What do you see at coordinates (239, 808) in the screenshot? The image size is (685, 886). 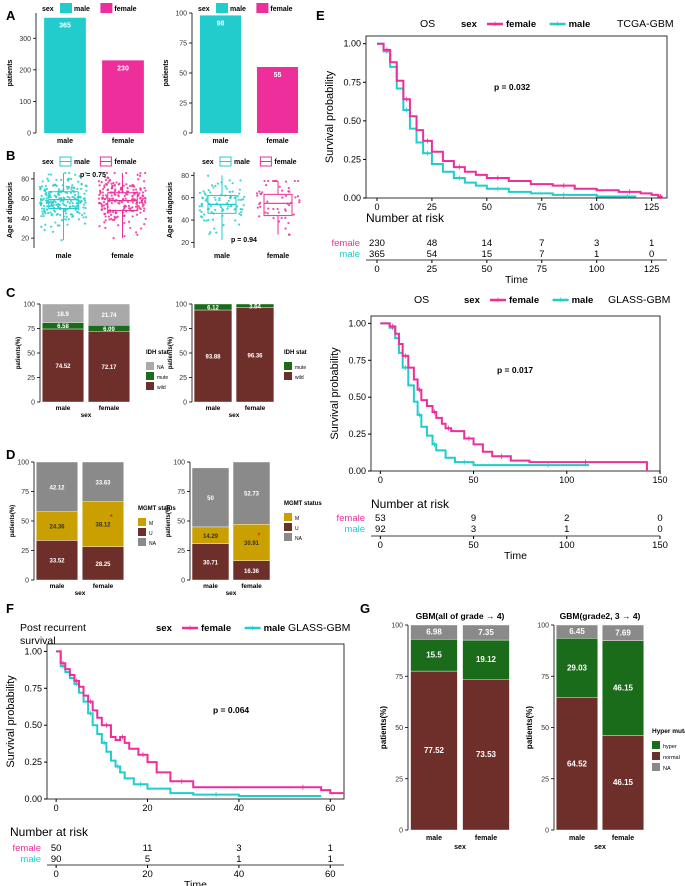 I see `x-tick-label: 40` at bounding box center [239, 808].